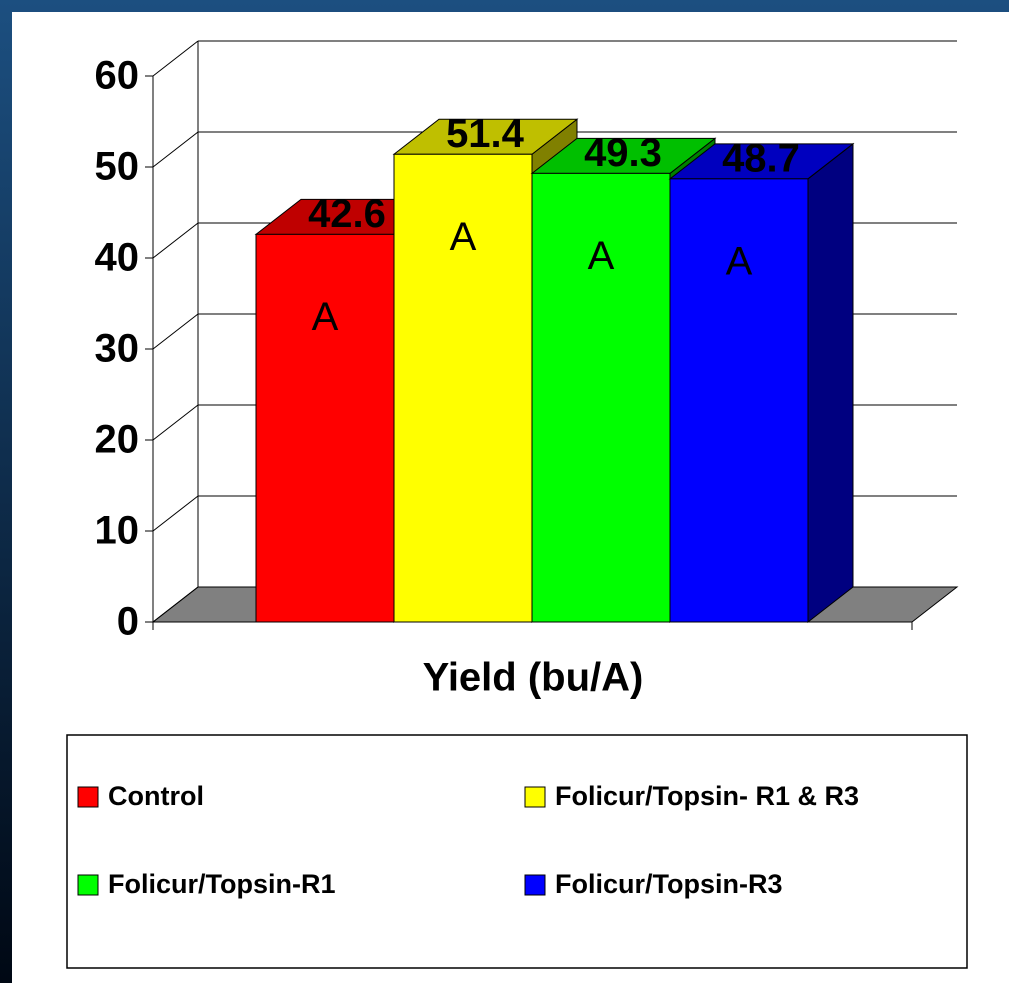 The image size is (1009, 983). I want to click on legend-label: Folicur/Topsin- R1 & R3, so click(707, 796).